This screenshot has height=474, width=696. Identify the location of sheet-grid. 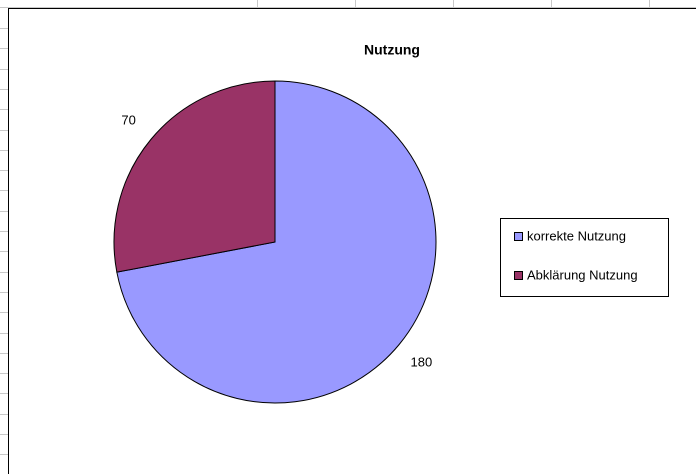
(348, 4).